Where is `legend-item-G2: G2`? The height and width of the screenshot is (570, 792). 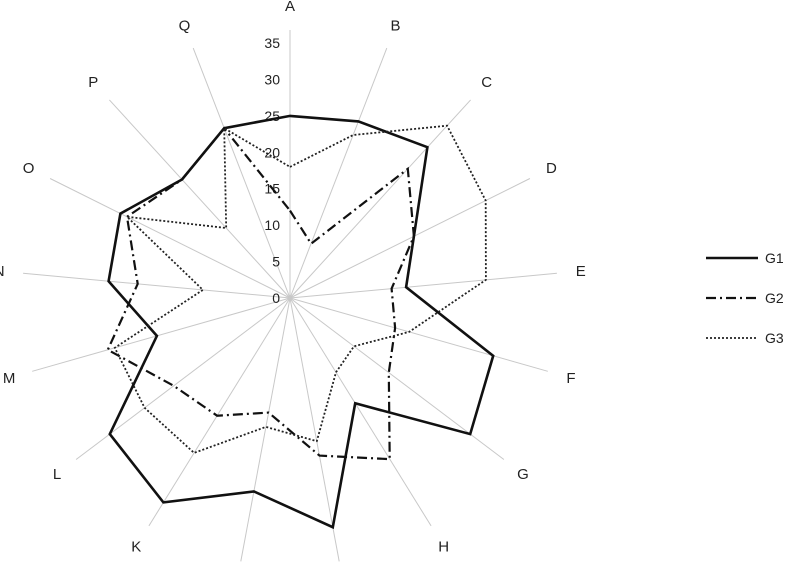 legend-item-G2: G2 is located at coordinates (745, 298).